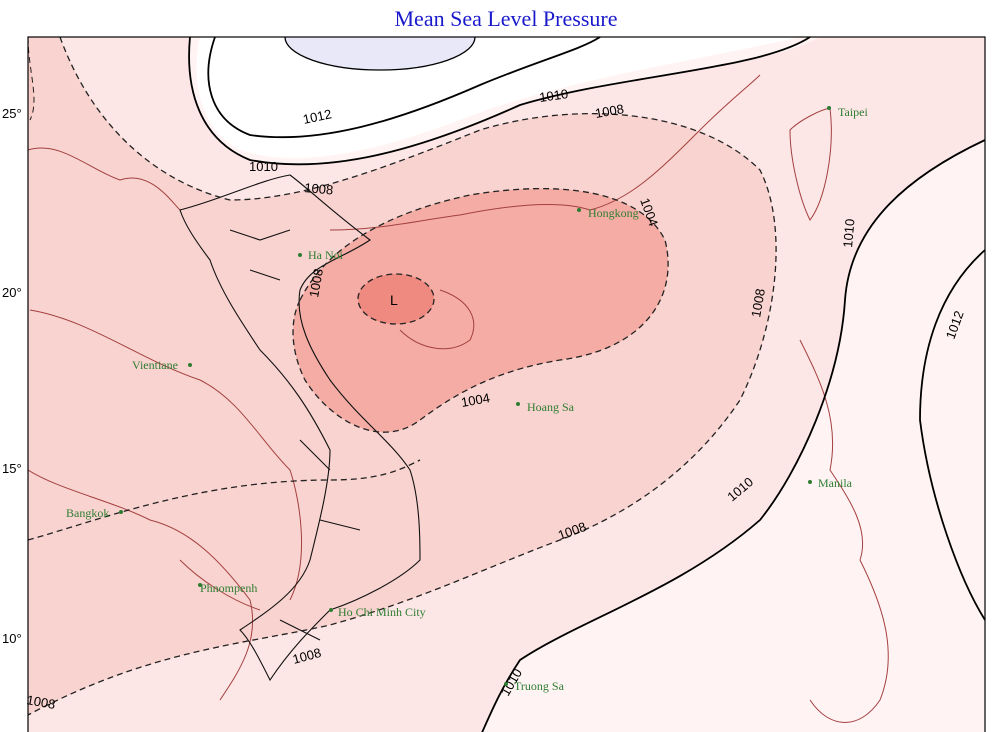 This screenshot has width=996, height=732. Describe the element at coordinates (539, 686) in the screenshot. I see `city-label: Truong Sa` at that location.